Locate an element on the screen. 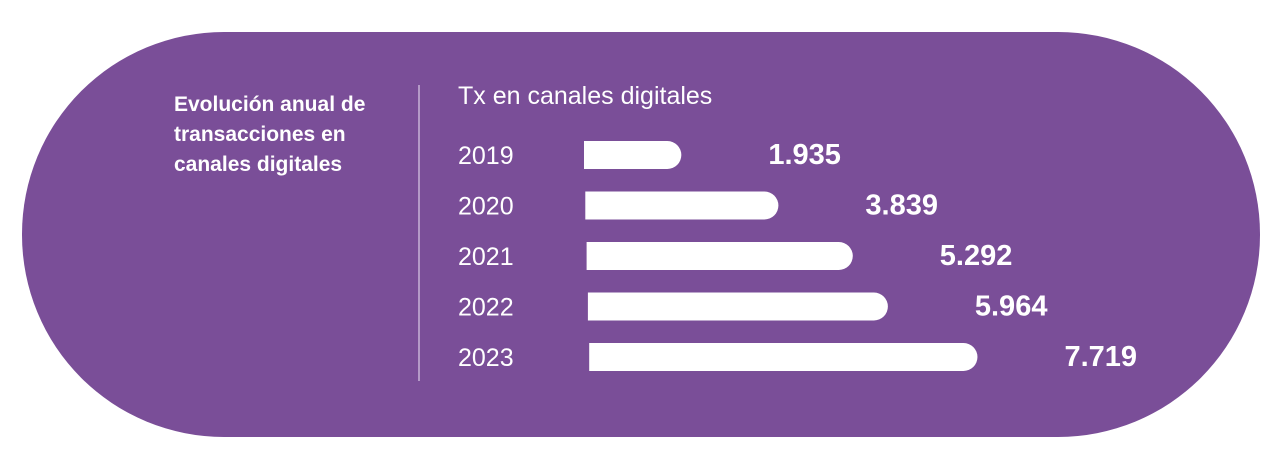 This screenshot has width=1280, height=471. bar-2019 is located at coordinates (633, 155).